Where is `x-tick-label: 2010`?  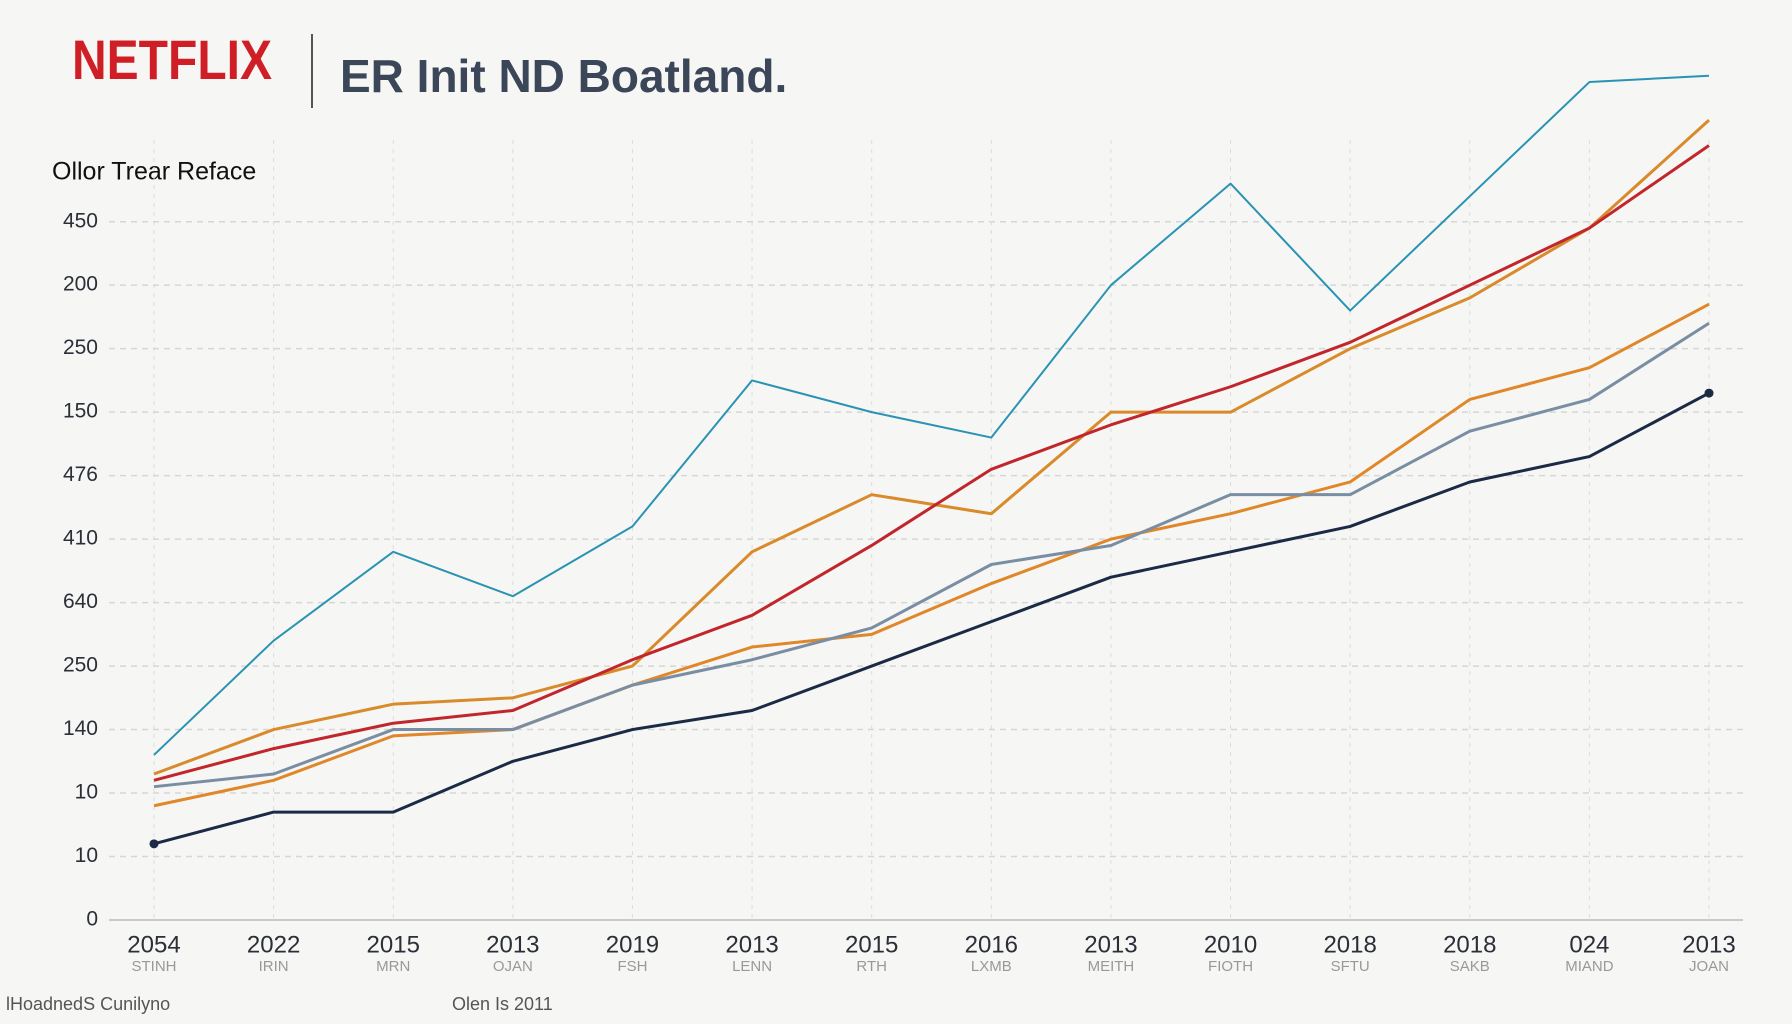
x-tick-label: 2010 is located at coordinates (1230, 944).